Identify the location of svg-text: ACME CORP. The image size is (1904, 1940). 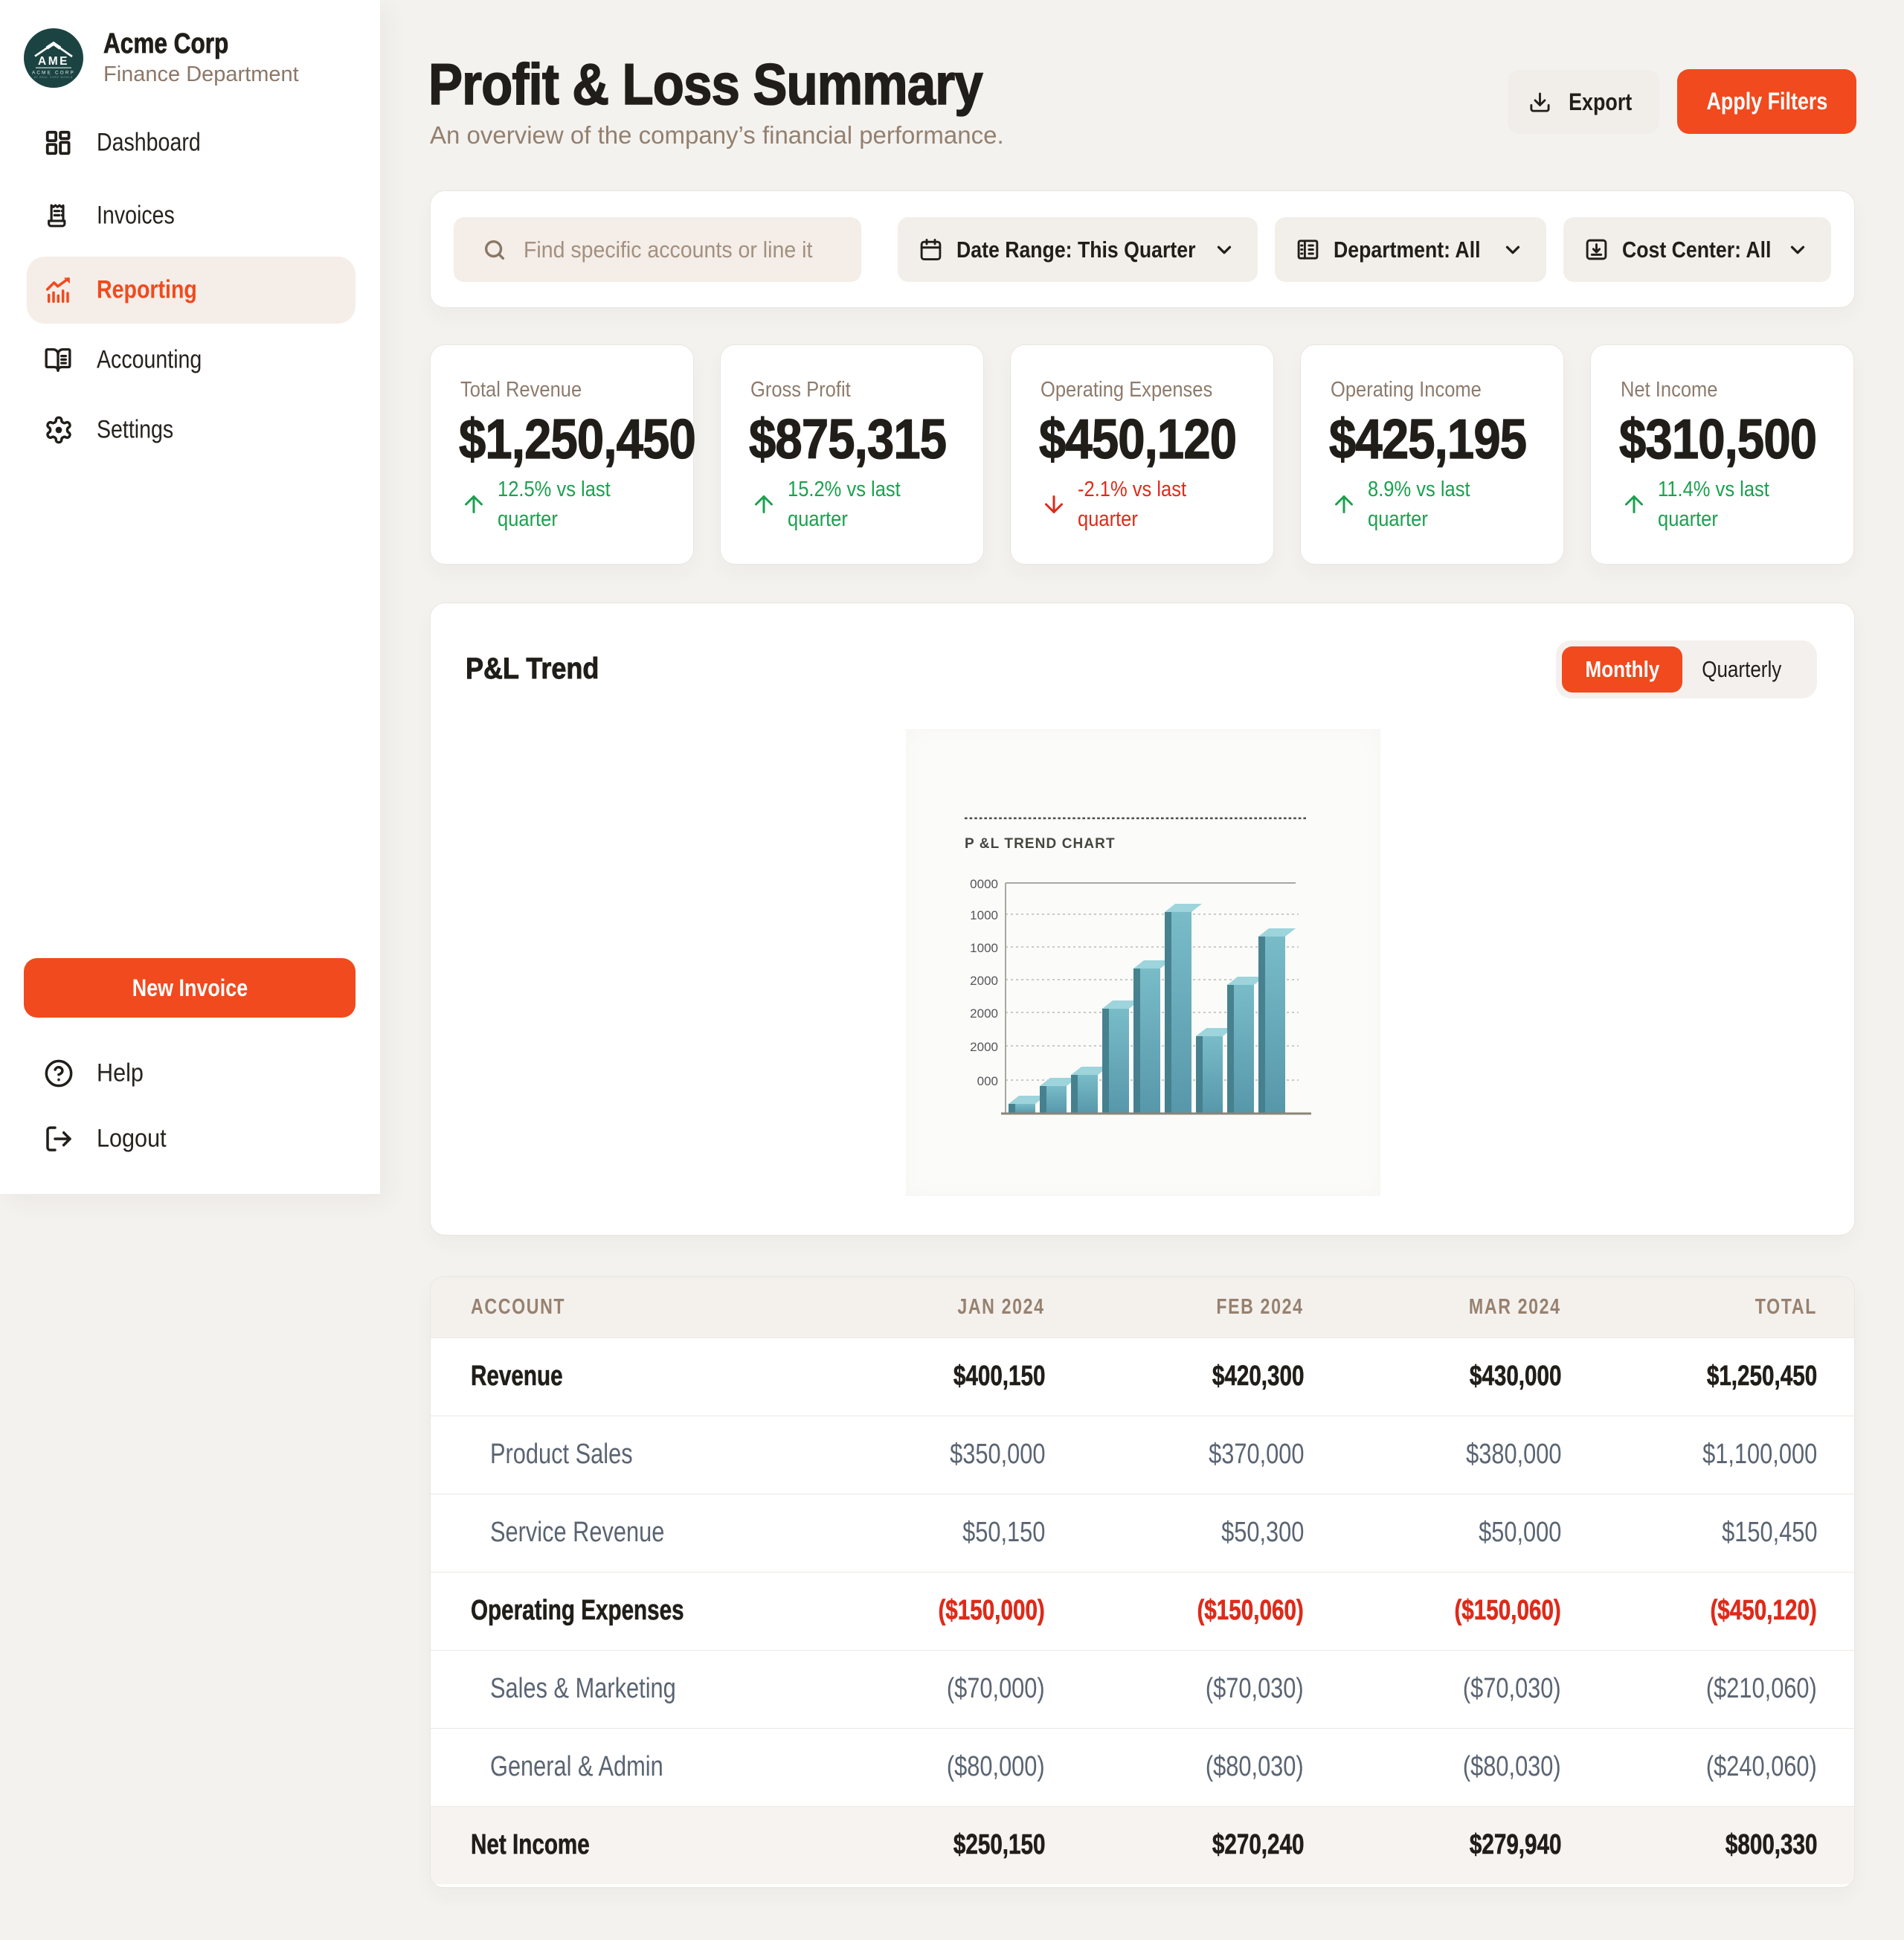
(53, 74).